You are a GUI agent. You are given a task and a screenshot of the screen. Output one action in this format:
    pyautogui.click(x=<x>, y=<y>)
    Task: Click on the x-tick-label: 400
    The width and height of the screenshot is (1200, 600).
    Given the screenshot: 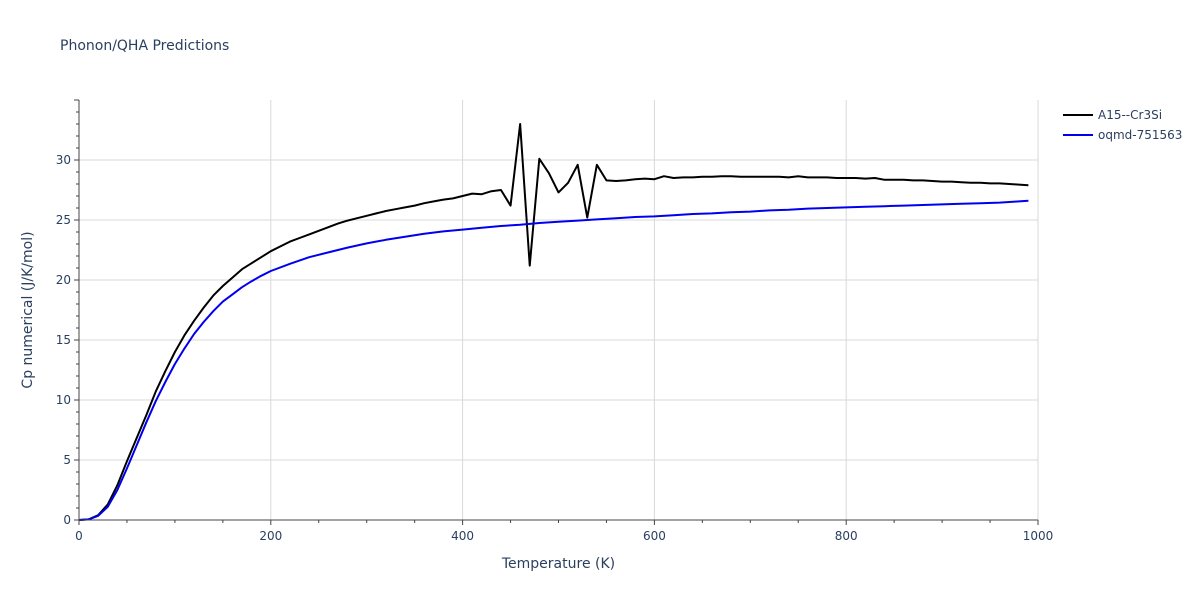 What is the action you would take?
    pyautogui.click(x=462, y=536)
    